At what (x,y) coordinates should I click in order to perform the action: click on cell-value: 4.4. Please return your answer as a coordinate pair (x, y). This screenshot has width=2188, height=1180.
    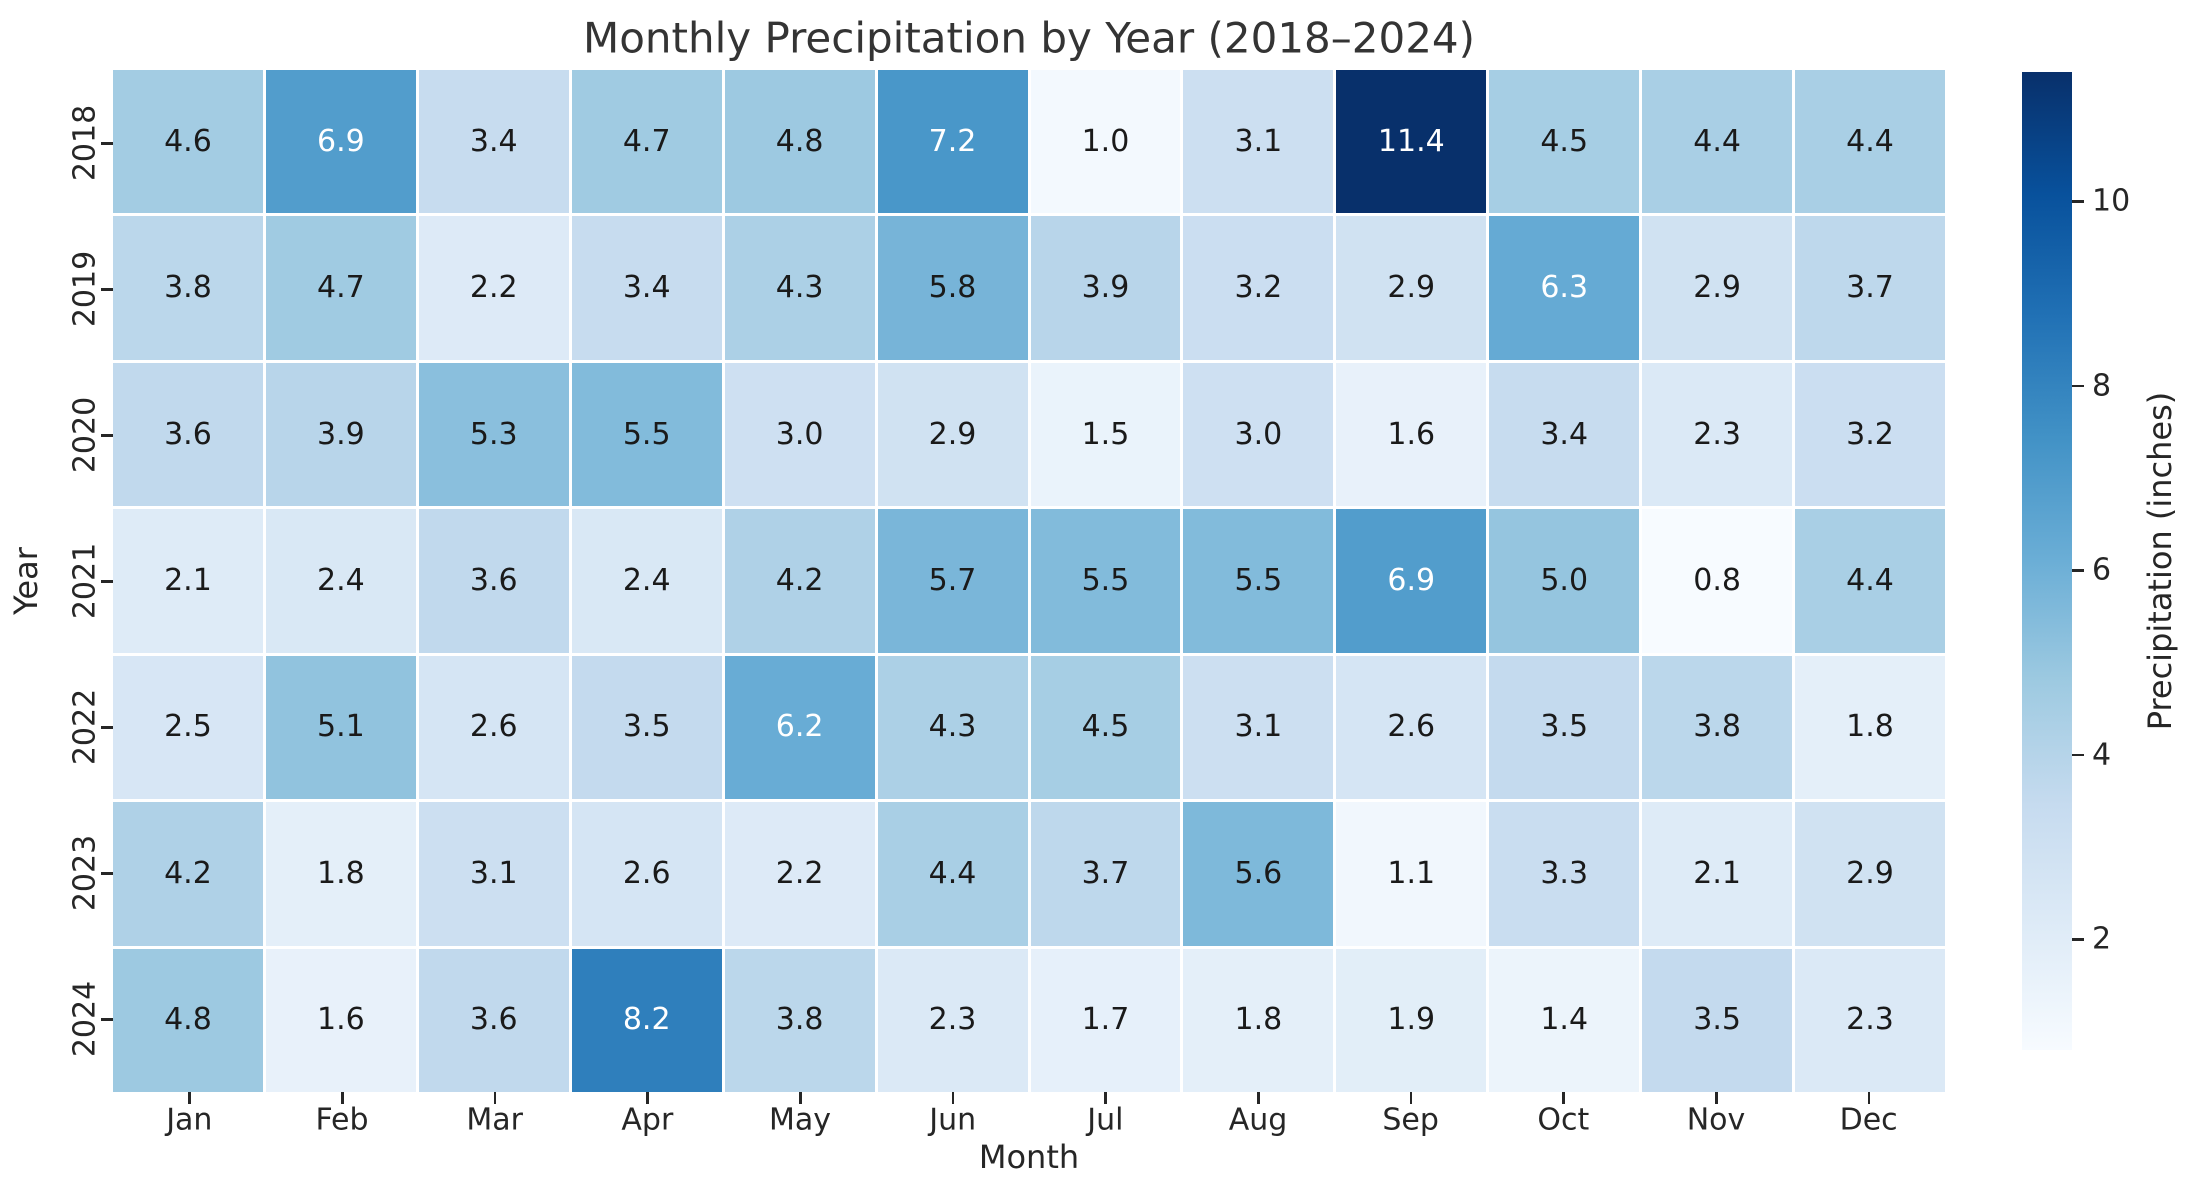
    Looking at the image, I should click on (1870, 141).